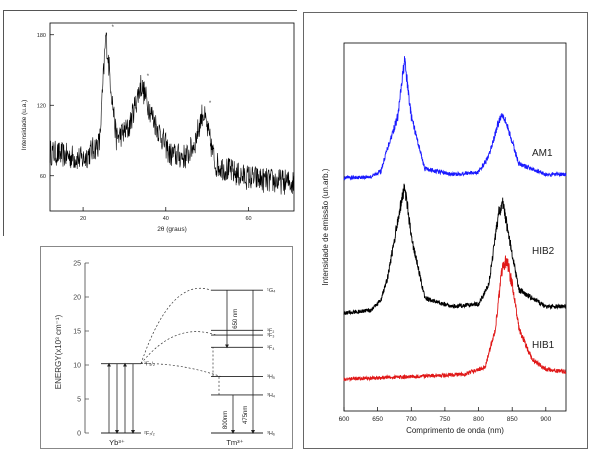 This screenshot has width=591, height=451. Describe the element at coordinates (166, 219) in the screenshot. I see `xrd-x-tick-label: 40` at that location.